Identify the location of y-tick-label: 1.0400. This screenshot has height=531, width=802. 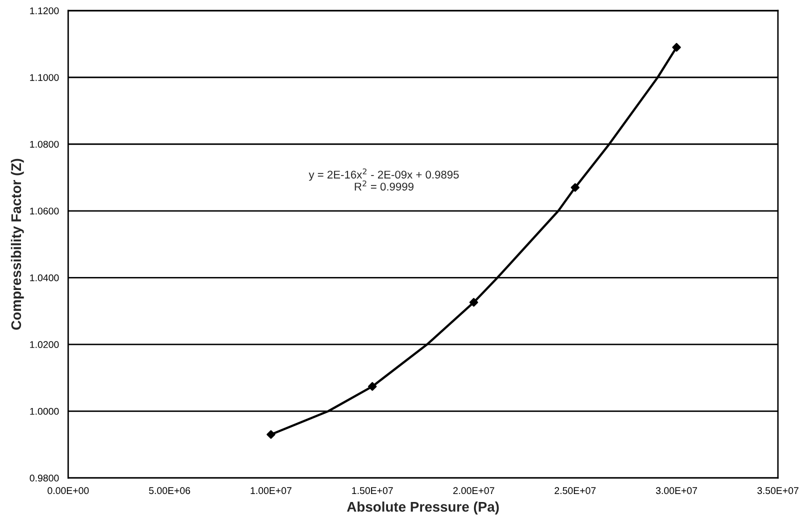
(44, 278).